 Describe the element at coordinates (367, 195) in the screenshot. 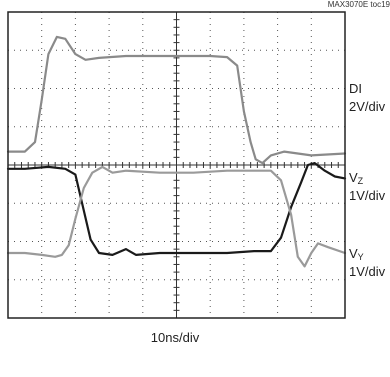

I see `channel-scale-vz: 1V/div` at that location.